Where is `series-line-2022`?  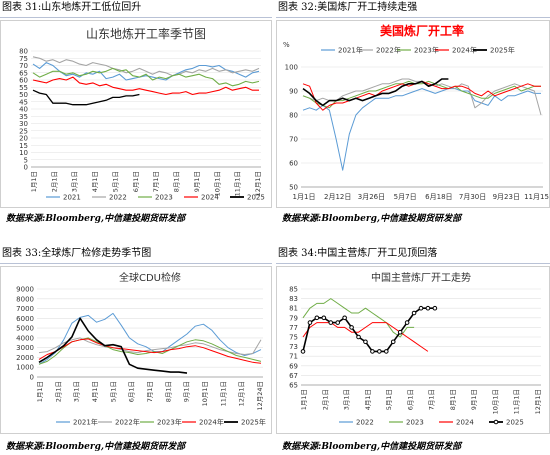
series-line-2022 is located at coordinates (146, 66).